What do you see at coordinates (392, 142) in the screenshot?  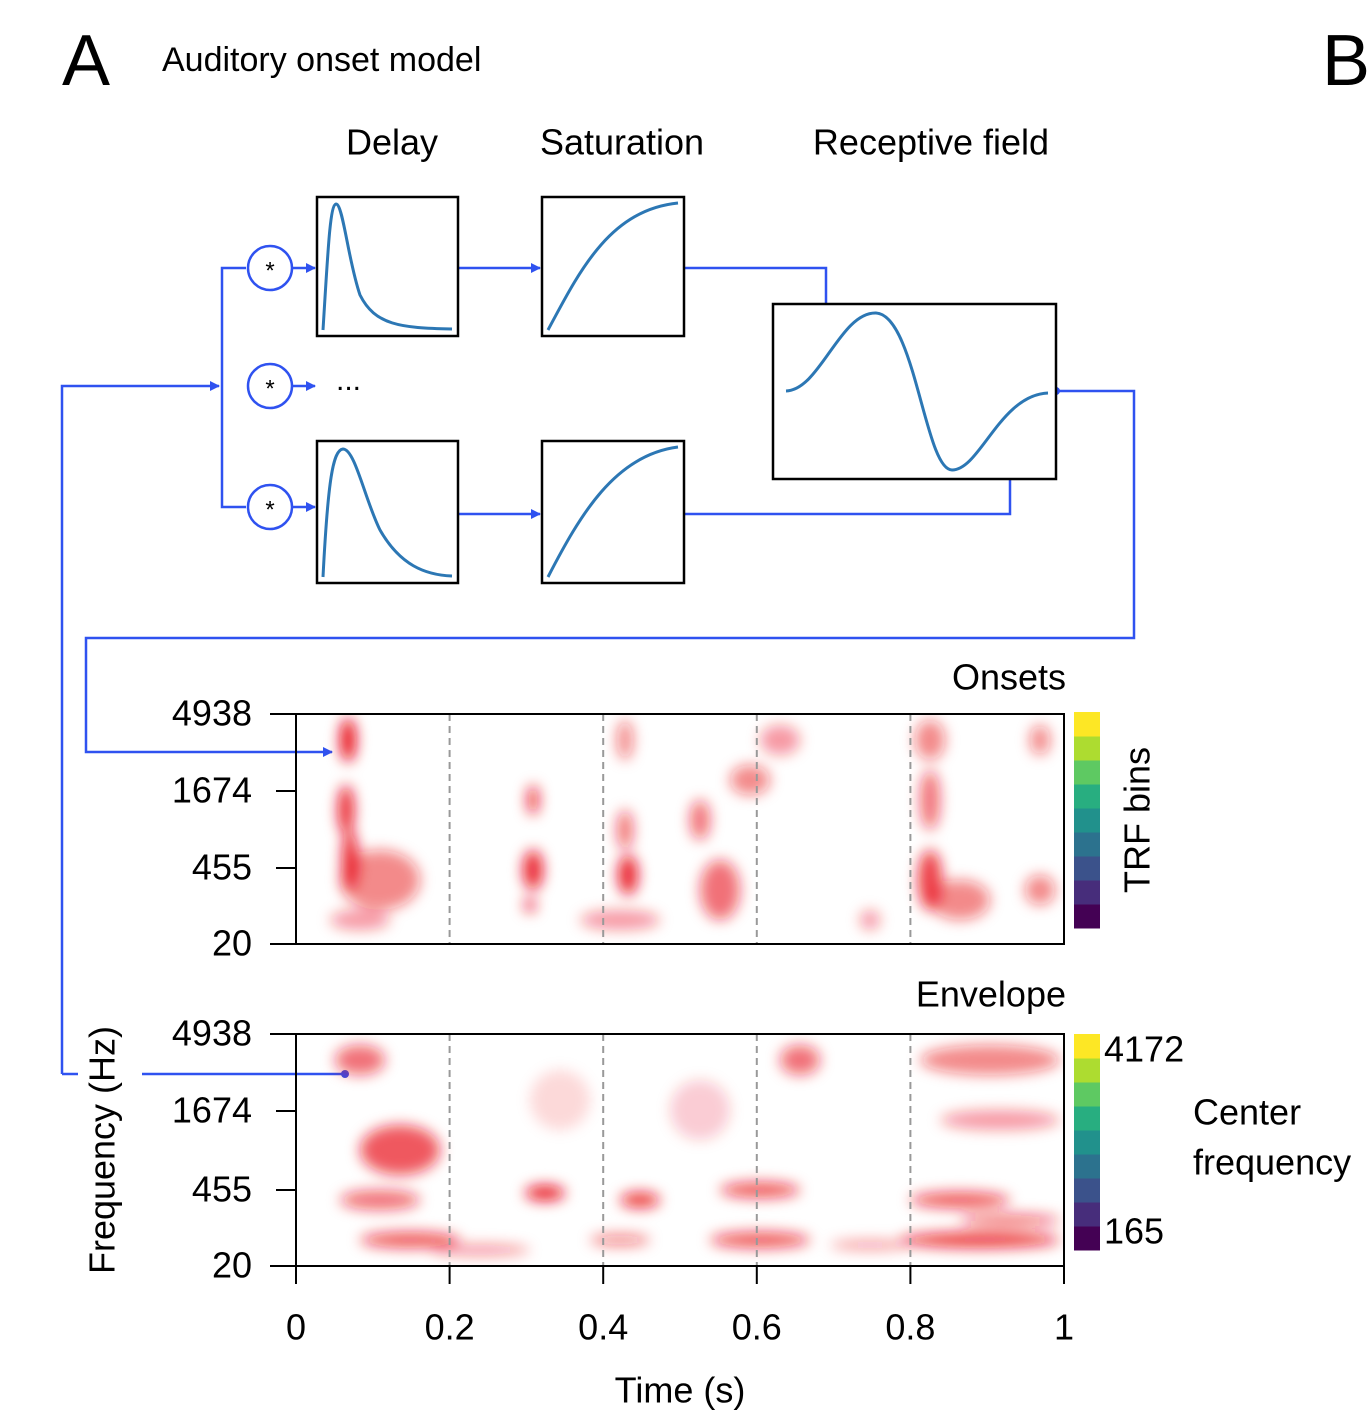 I see `stage-label: Delay` at bounding box center [392, 142].